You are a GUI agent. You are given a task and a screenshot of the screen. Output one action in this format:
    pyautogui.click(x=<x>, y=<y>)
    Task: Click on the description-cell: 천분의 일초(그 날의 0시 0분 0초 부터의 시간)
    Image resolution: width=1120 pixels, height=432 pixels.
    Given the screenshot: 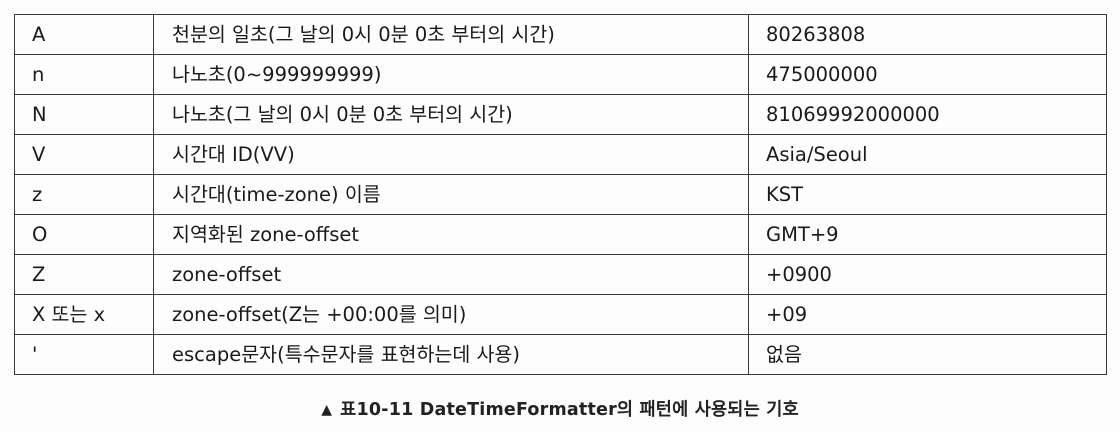 What is the action you would take?
    pyautogui.click(x=451, y=34)
    